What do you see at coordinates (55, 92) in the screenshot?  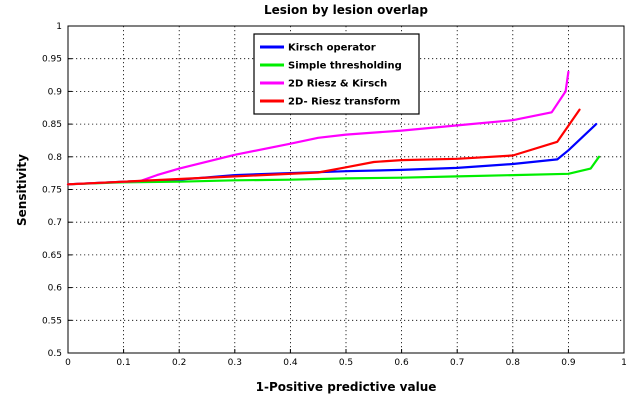 I see `y-tick-label: 0.9` at bounding box center [55, 92].